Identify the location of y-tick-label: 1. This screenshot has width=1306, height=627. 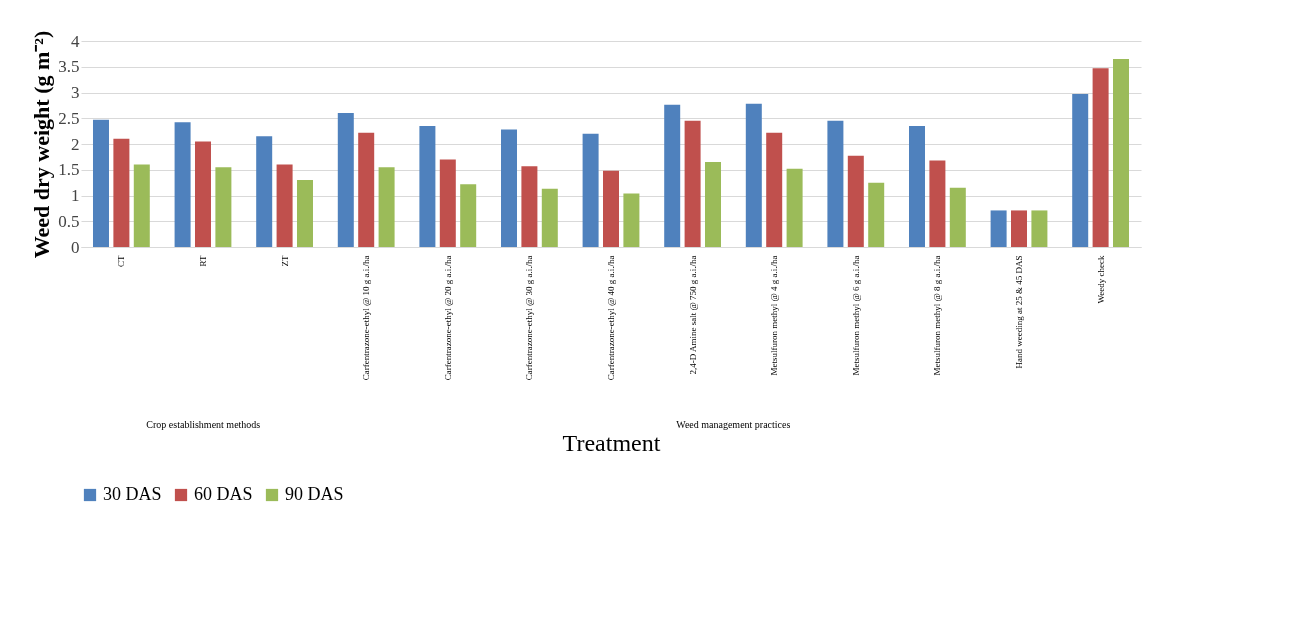
(75, 195).